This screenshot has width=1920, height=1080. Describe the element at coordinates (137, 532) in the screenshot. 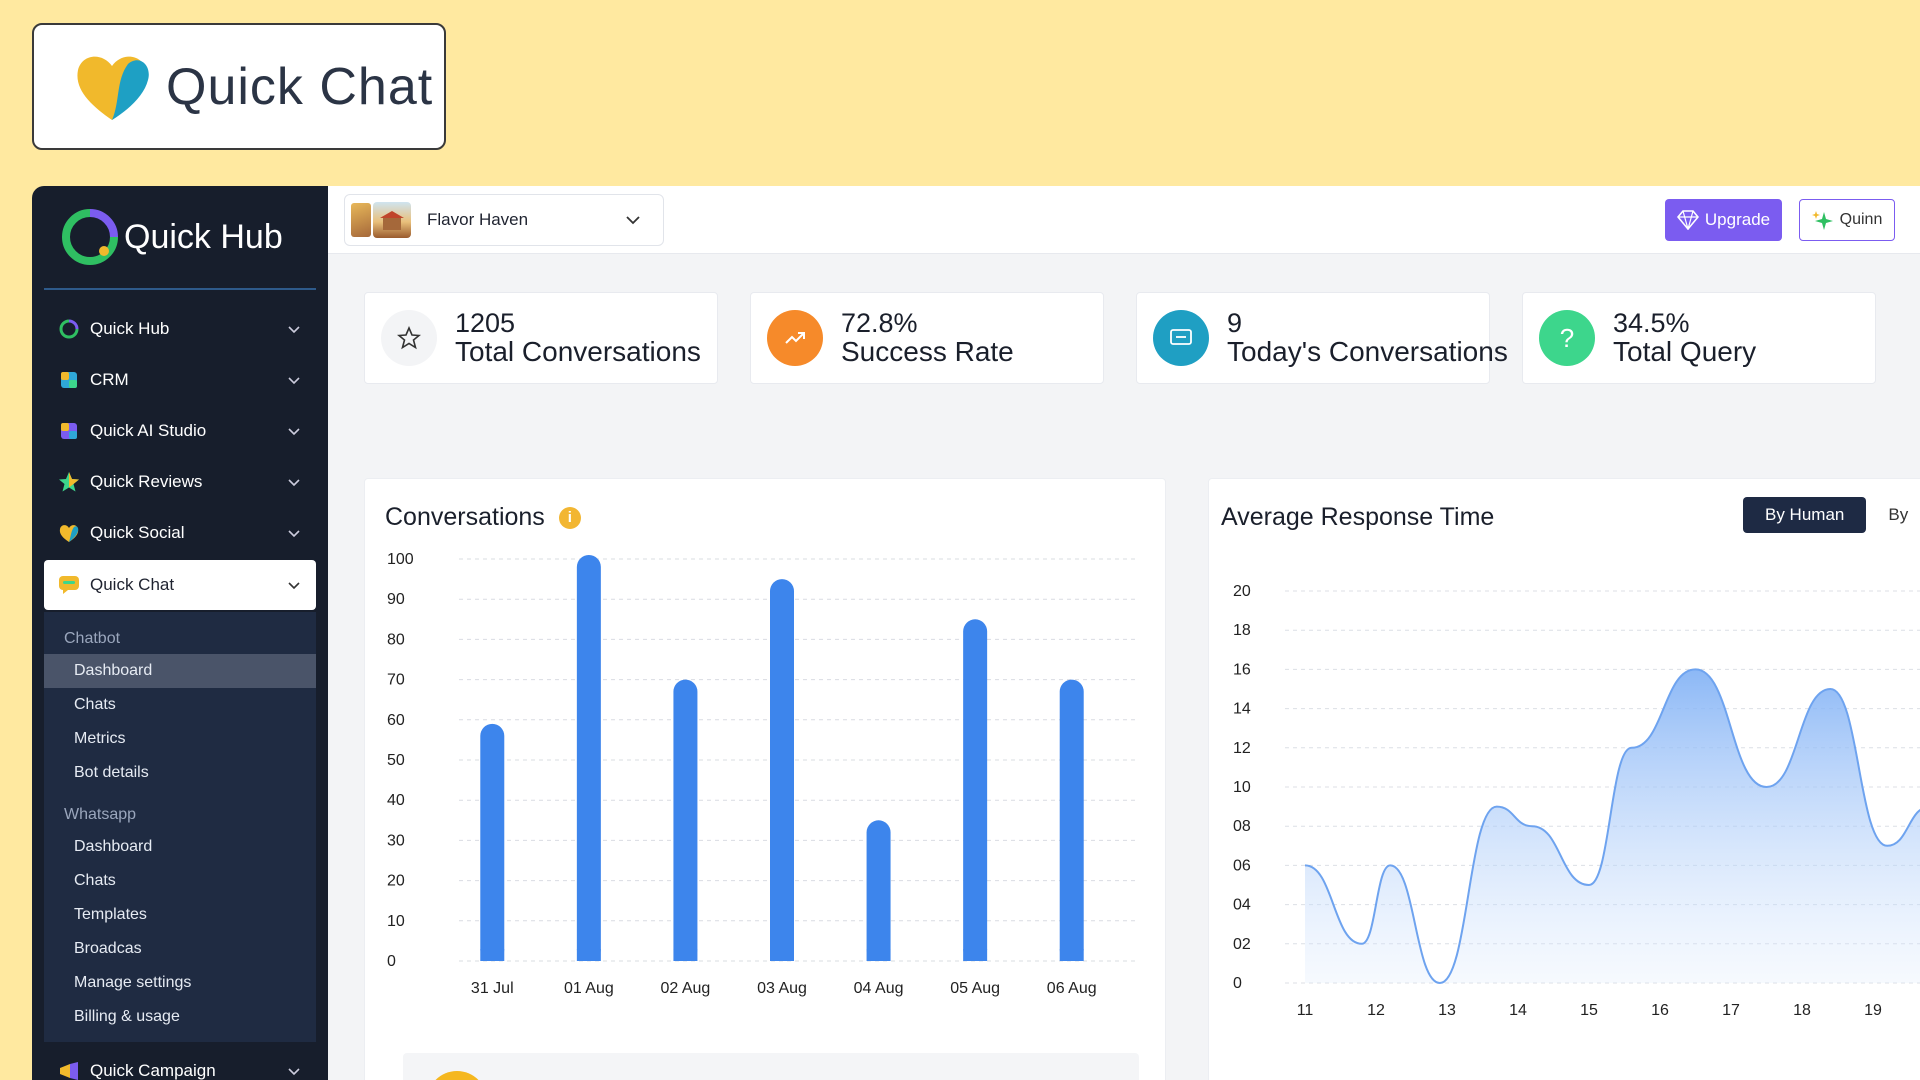

I see `sidebar-item-label: Quick Social` at that location.